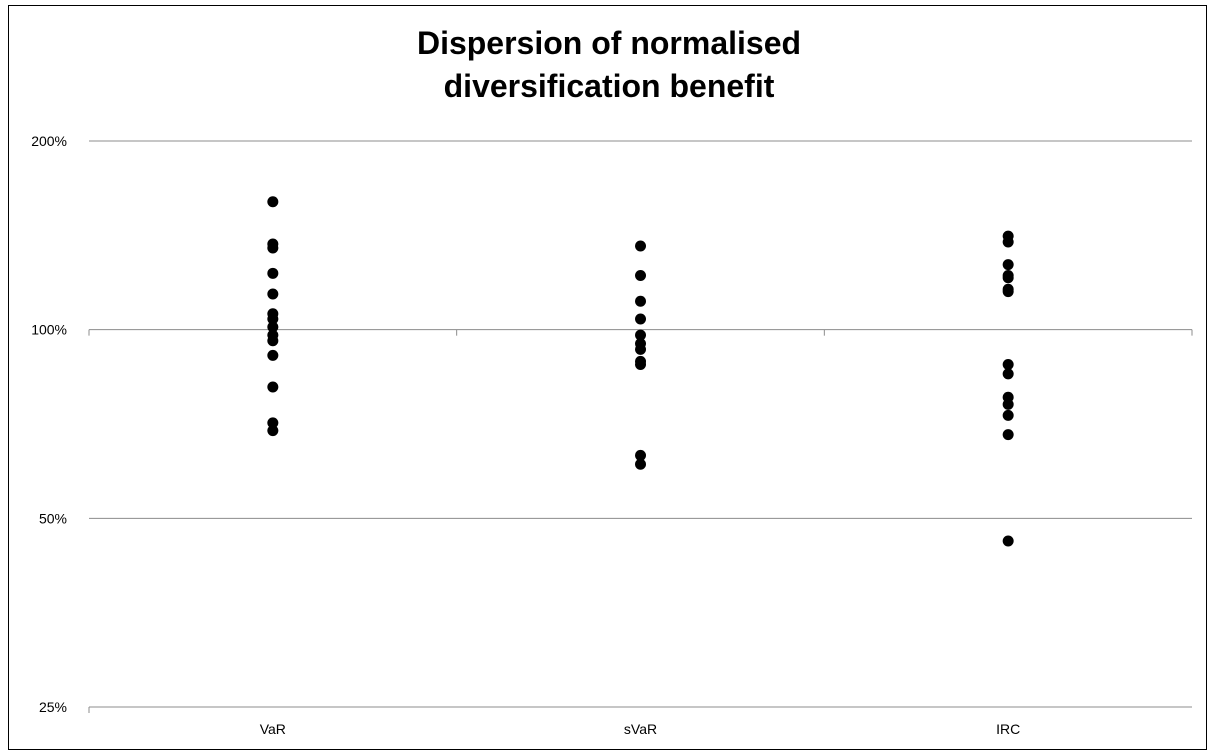 This screenshot has width=1211, height=755. I want to click on y-axis-tick-labels: 25% 50% 100% 200%, so click(49, 424).